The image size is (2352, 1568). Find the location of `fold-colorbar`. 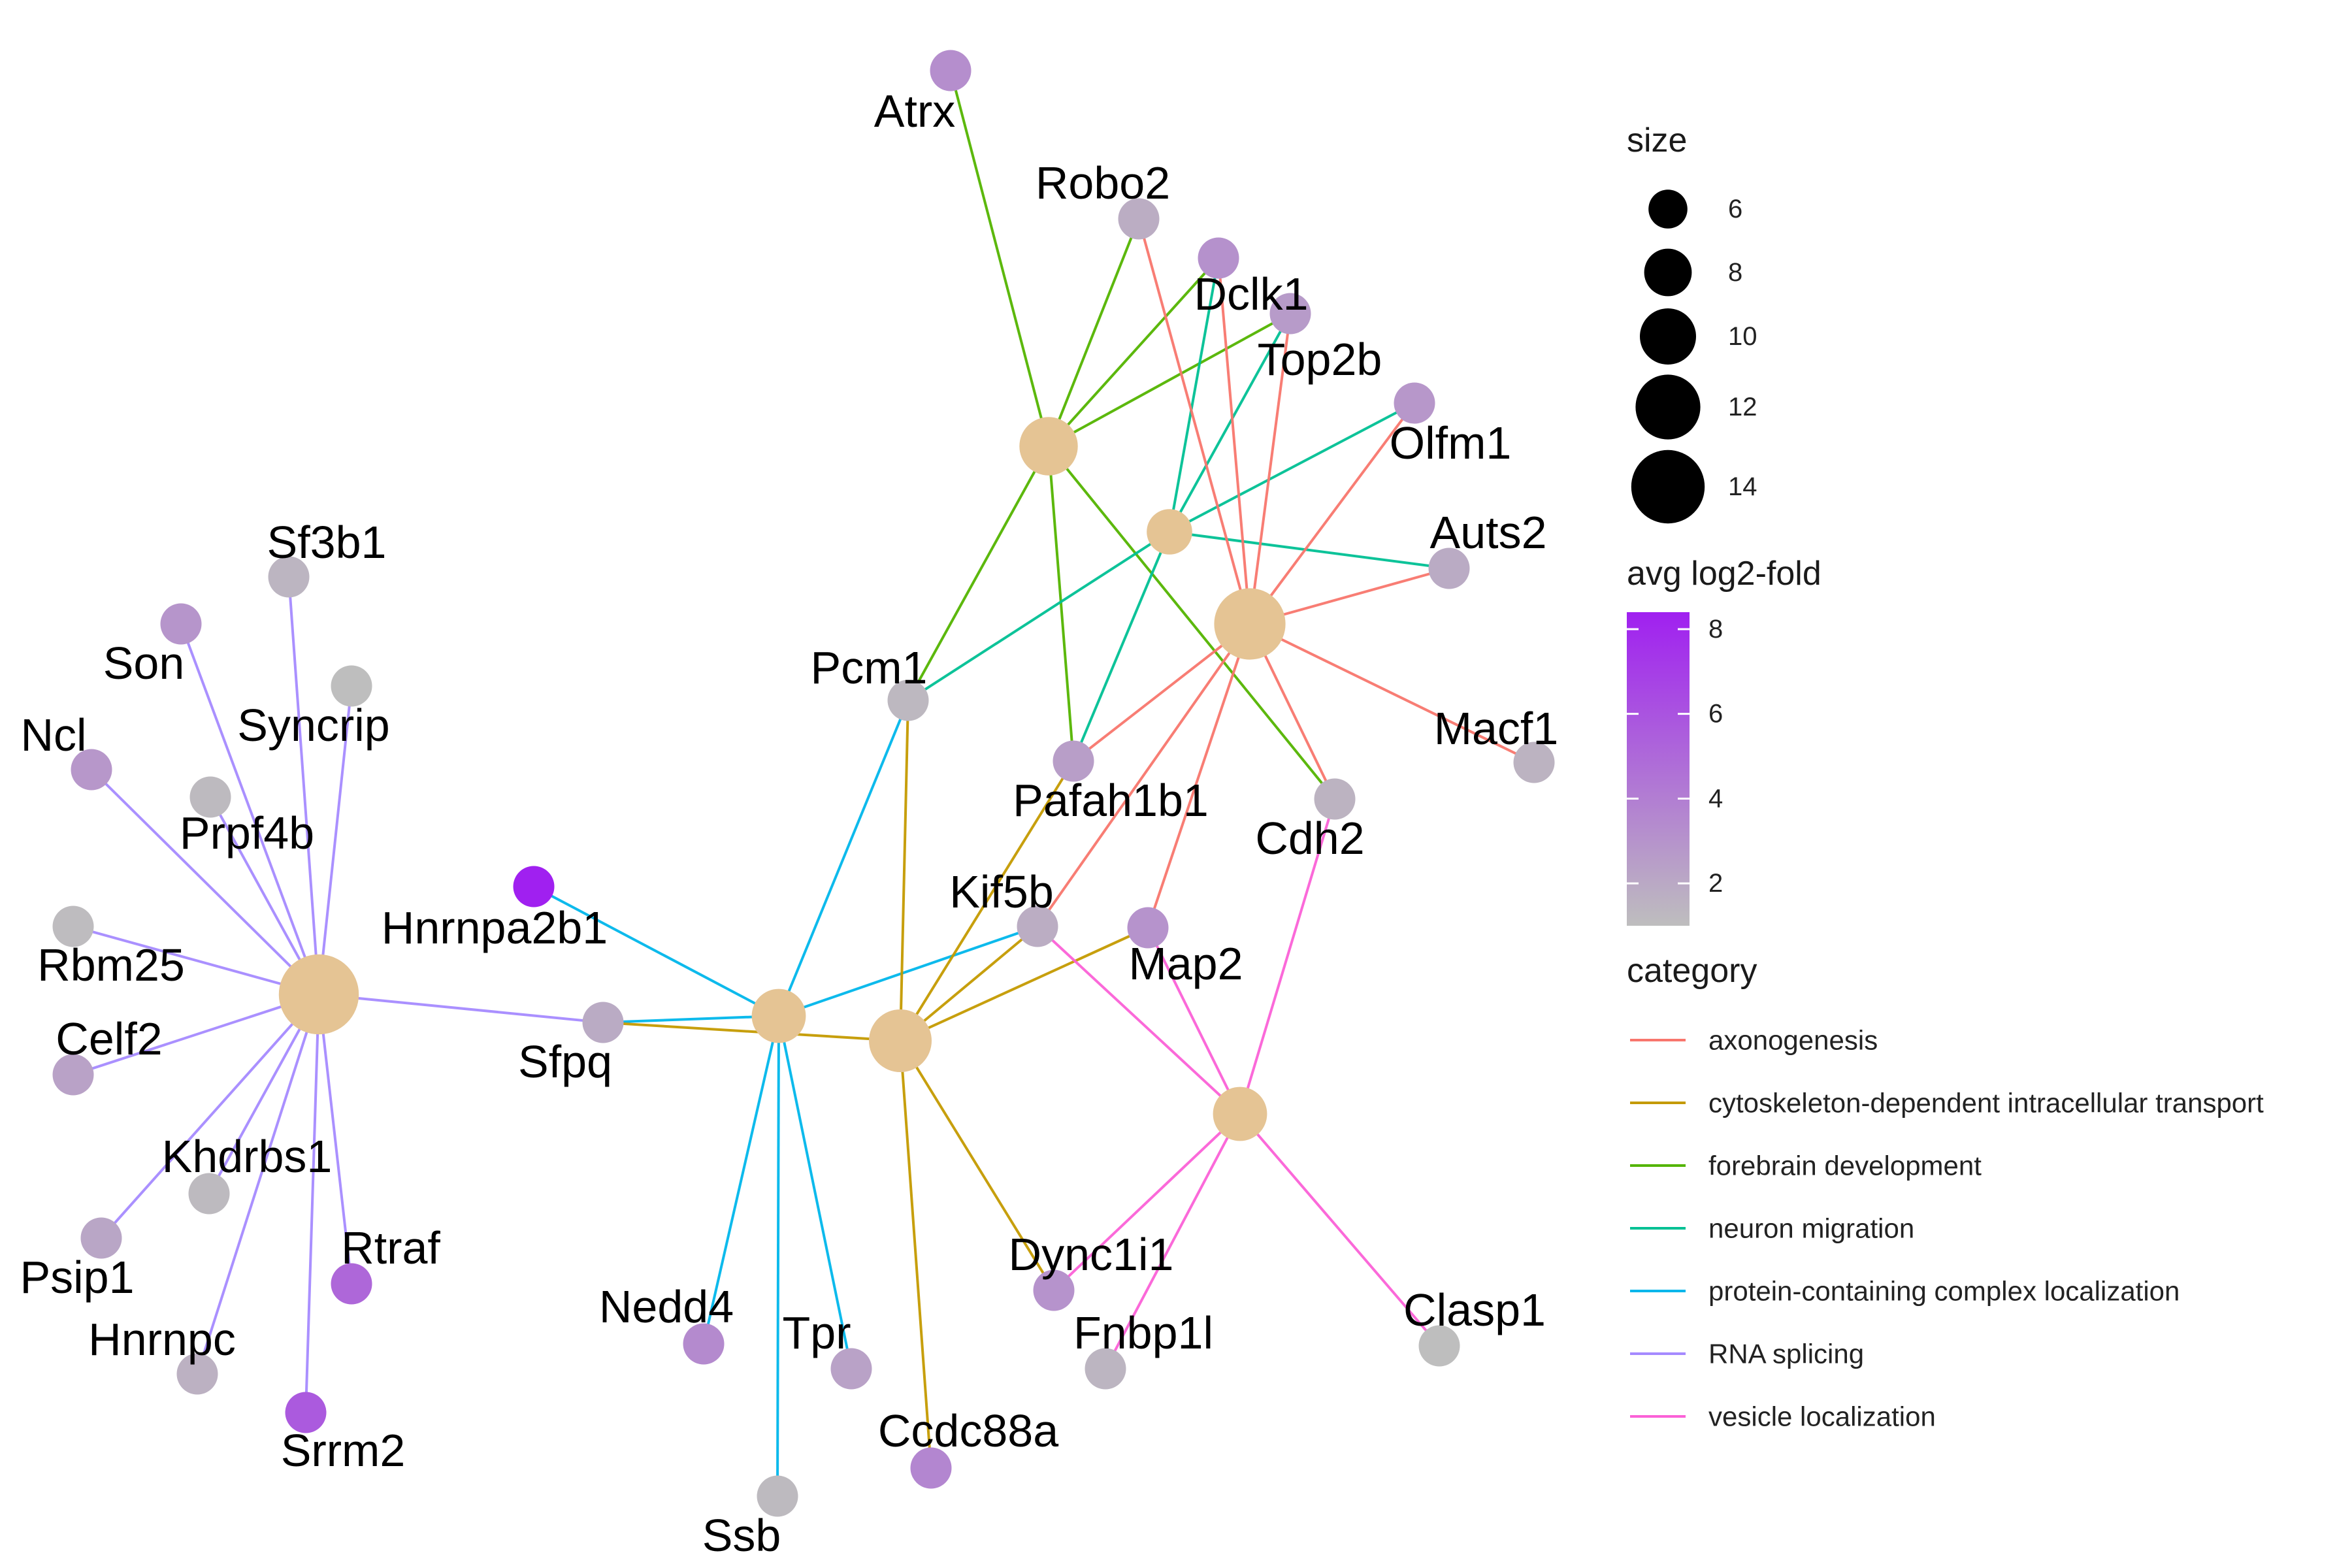

fold-colorbar is located at coordinates (1658, 769).